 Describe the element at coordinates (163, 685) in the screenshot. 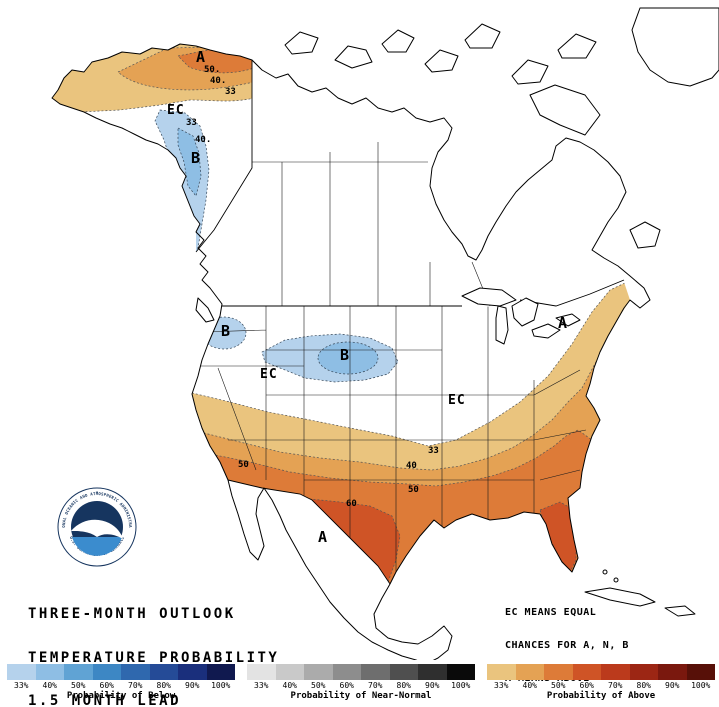

I see `below-label: 80%` at that location.